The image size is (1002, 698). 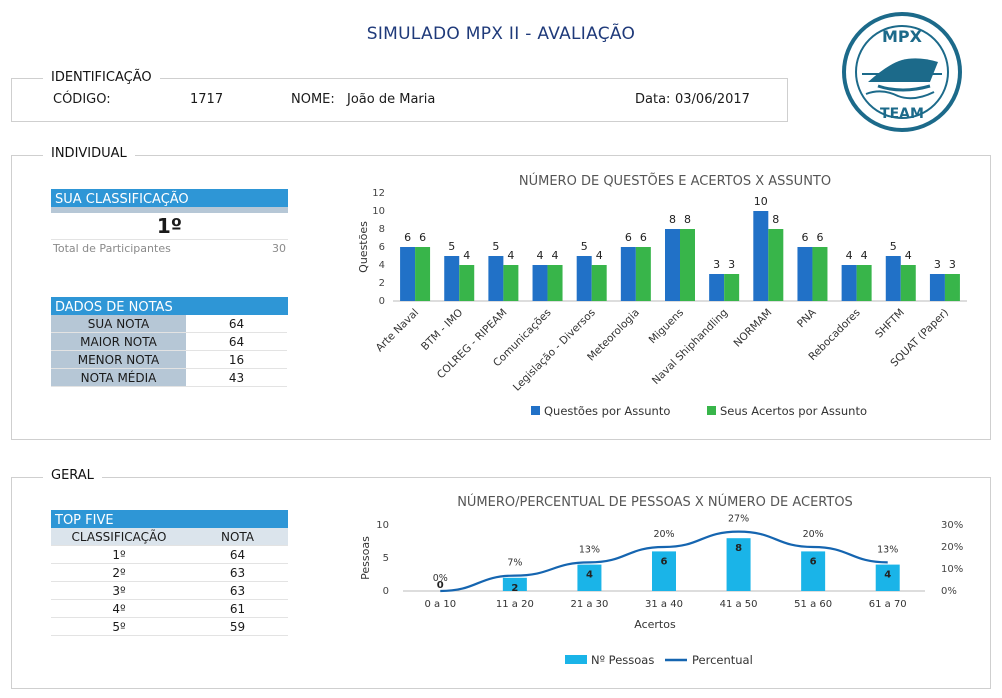 I want to click on page-title: SIMULADO MPX II - AVALIAÇÃO, so click(x=501, y=34).